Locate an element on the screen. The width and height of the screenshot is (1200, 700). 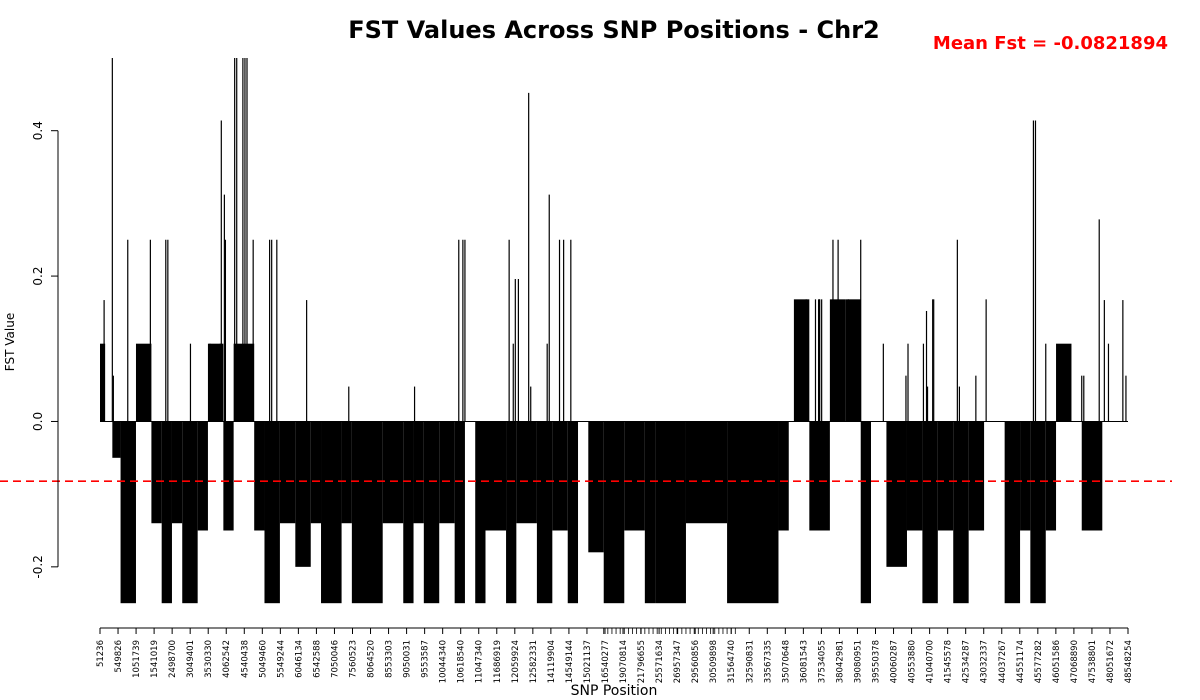
x-tick-label: 19070814 is located at coordinates (624, 661).